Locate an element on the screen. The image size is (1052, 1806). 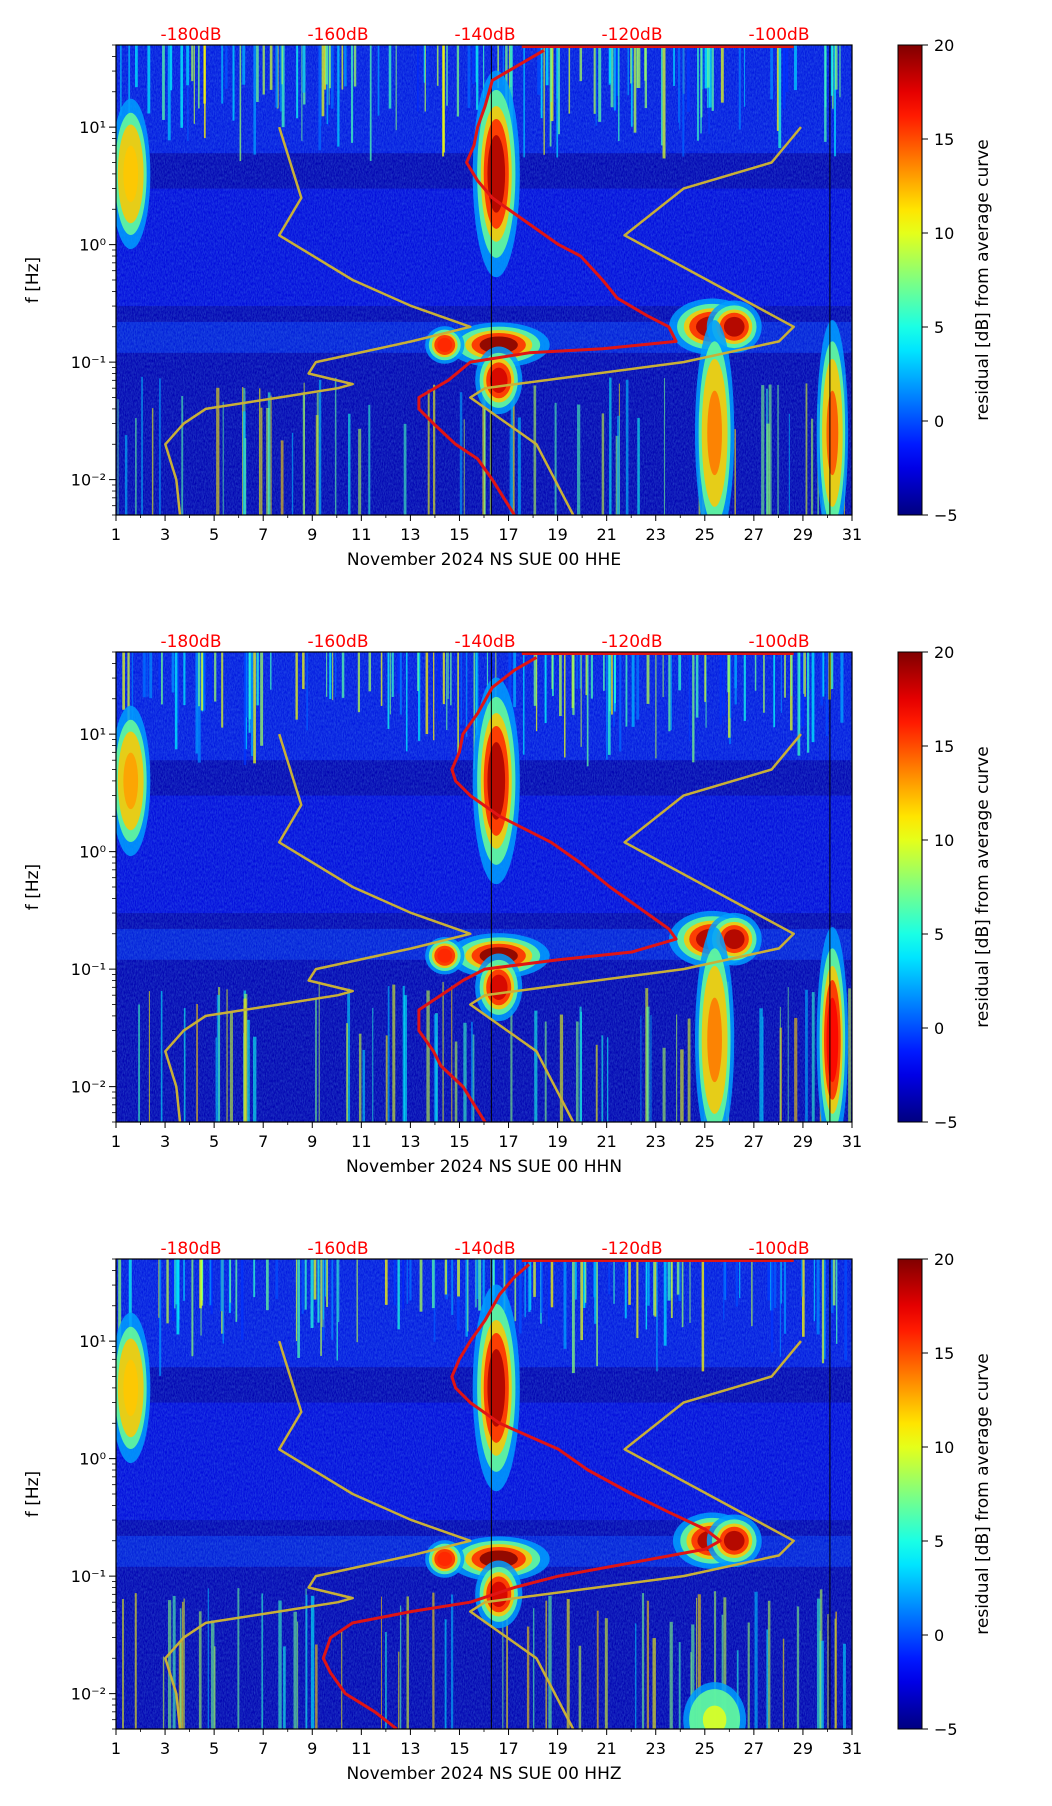
x-tick-label: 13 is located at coordinates (410, 1748).